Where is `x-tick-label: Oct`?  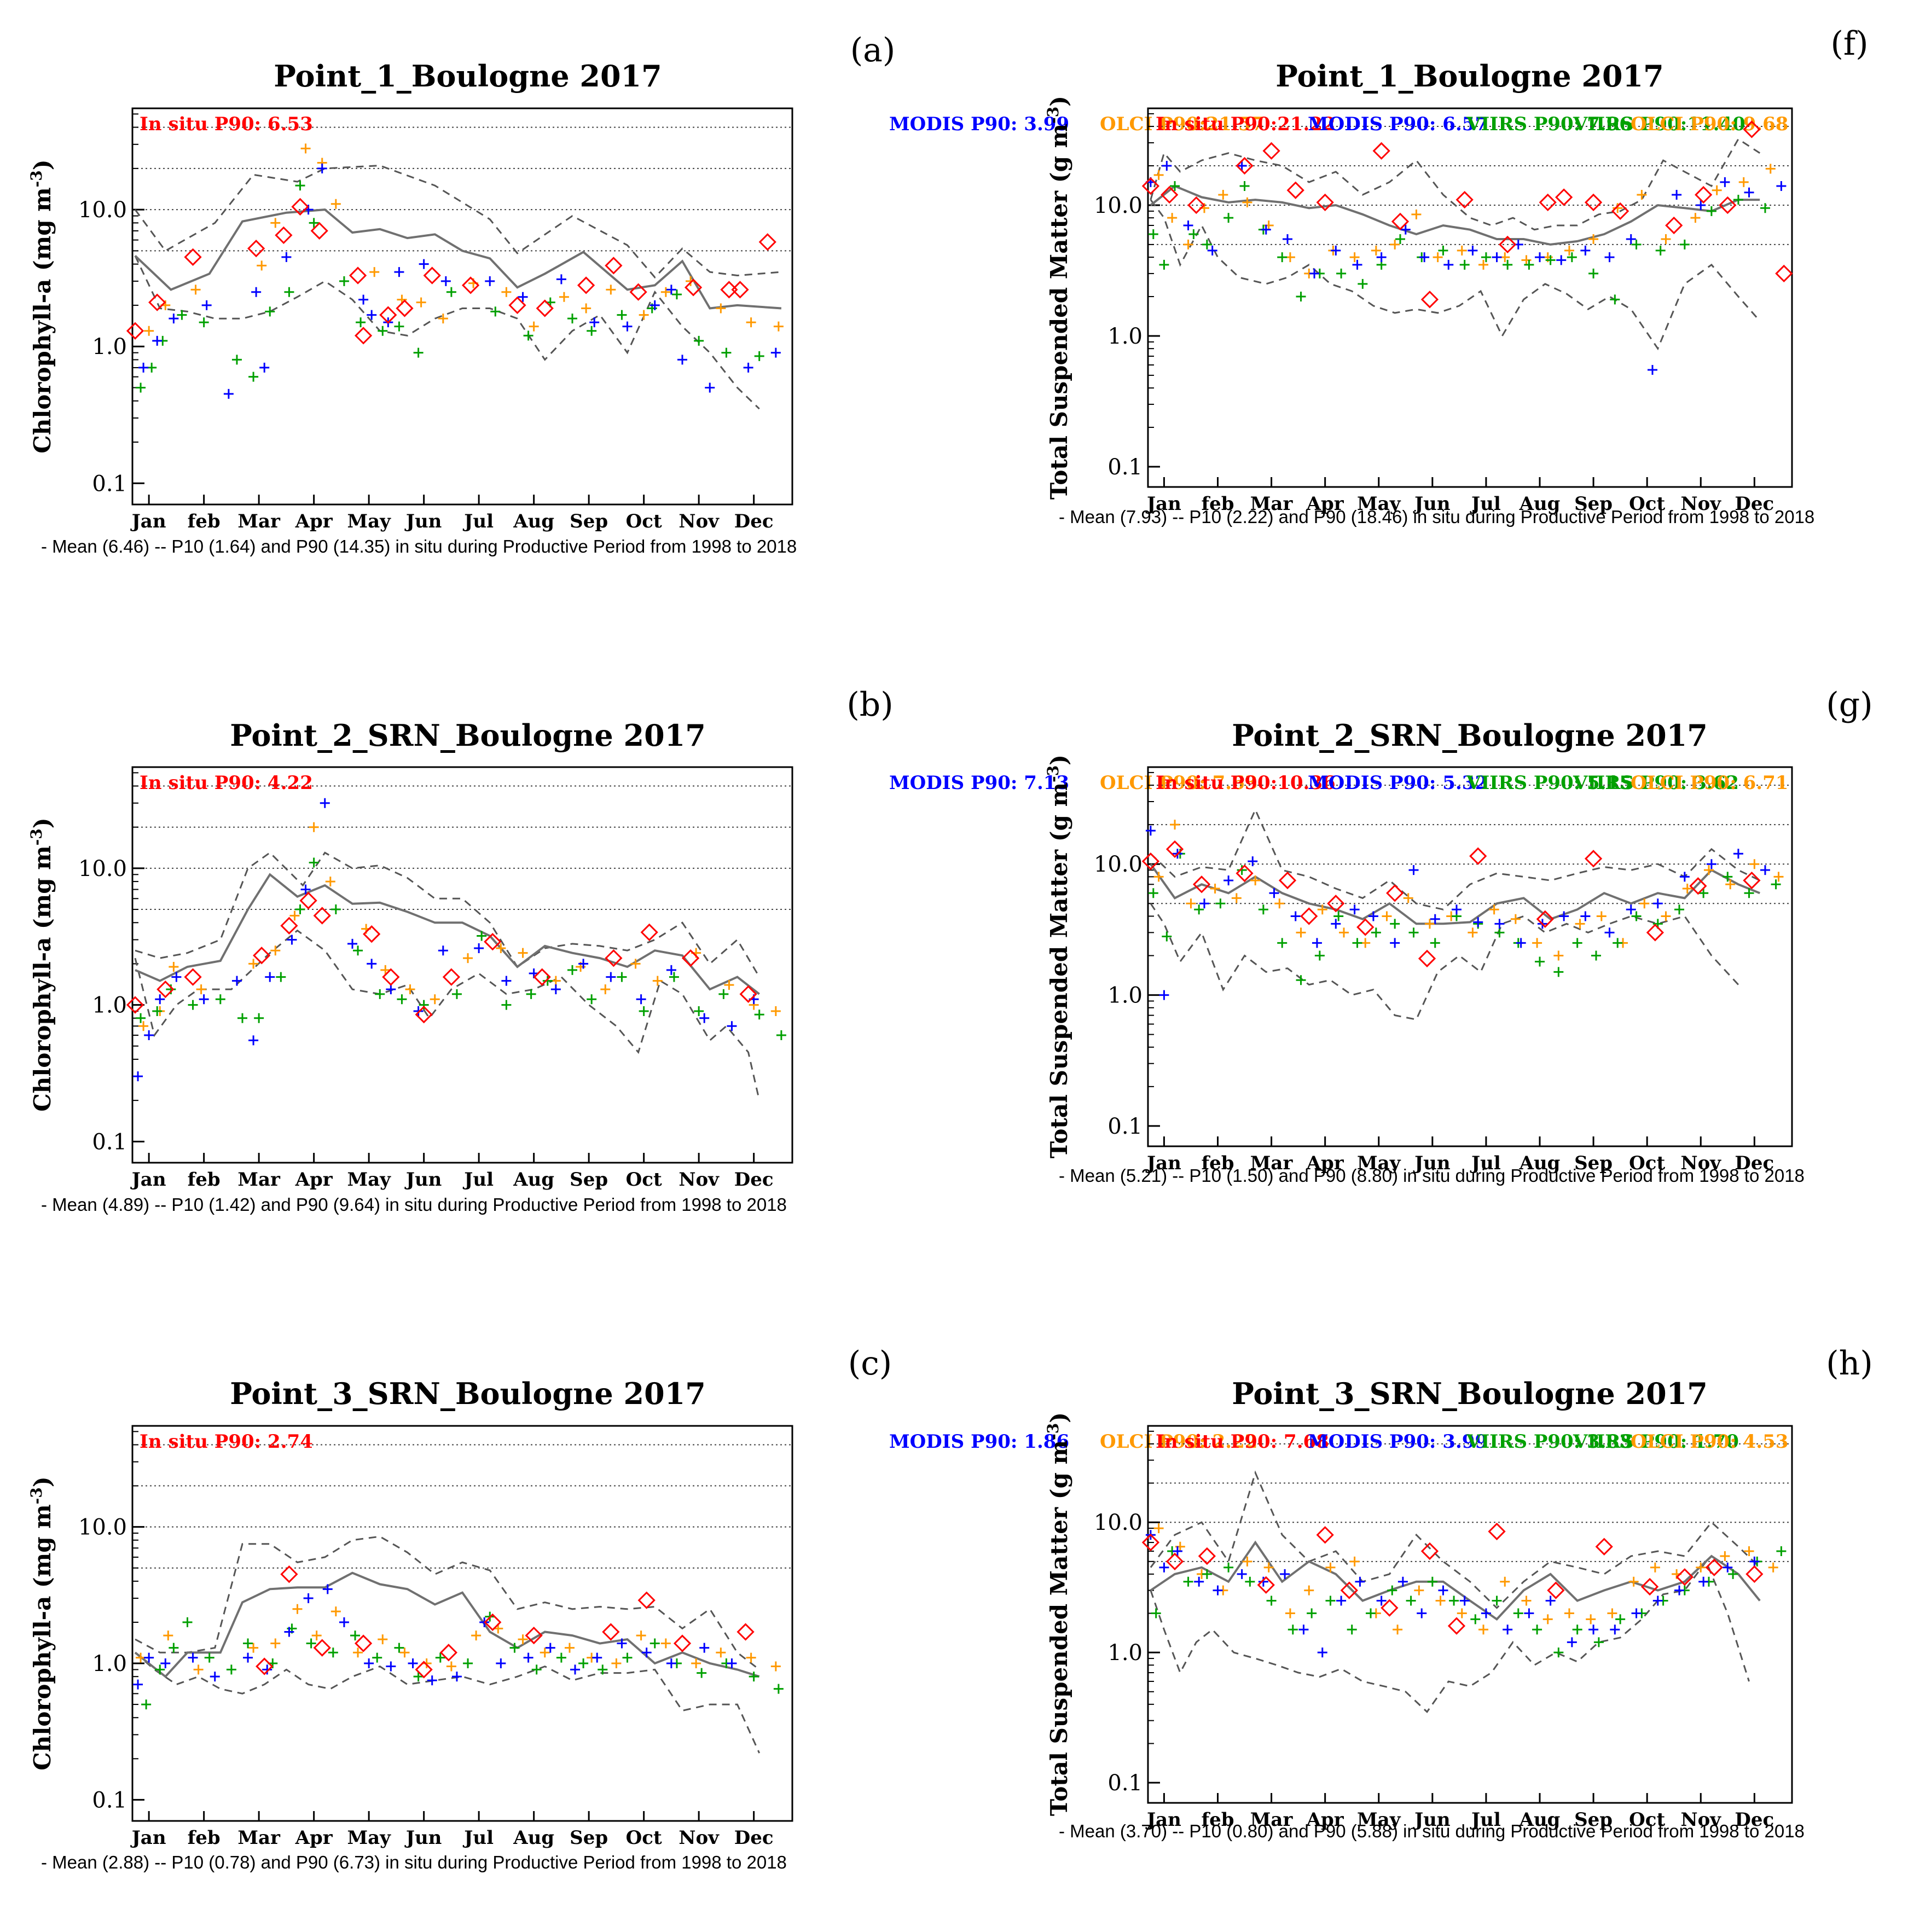
x-tick-label: Oct is located at coordinates (644, 1180).